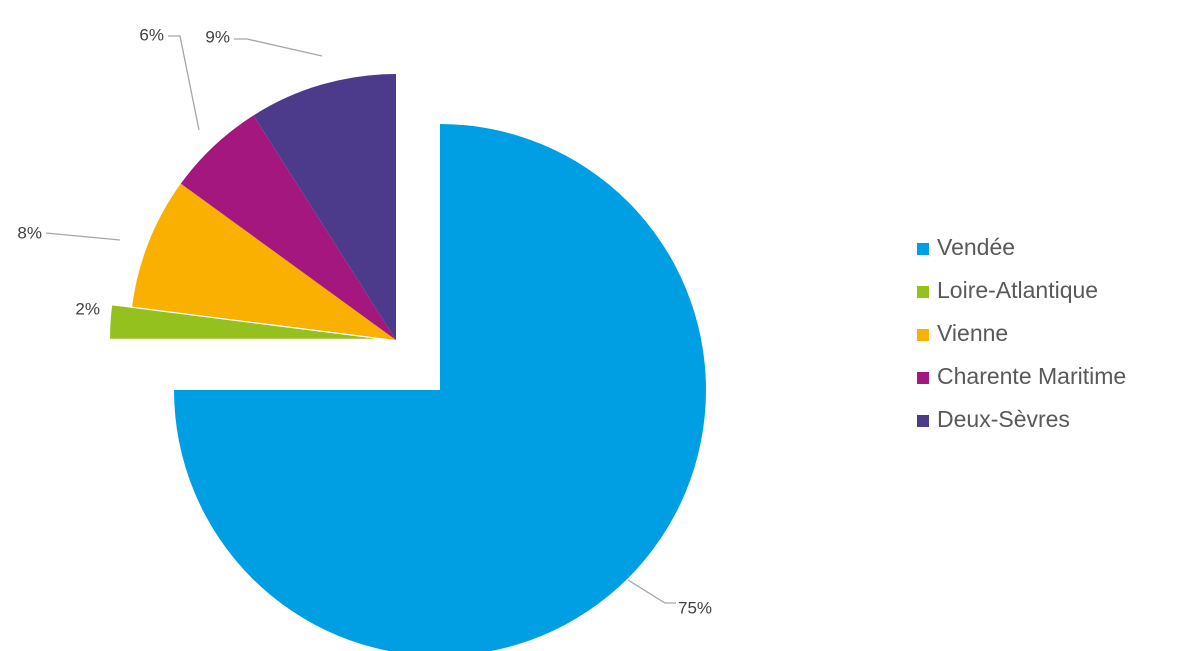 The height and width of the screenshot is (651, 1187). I want to click on leader-line-vendee, so click(651, 591).